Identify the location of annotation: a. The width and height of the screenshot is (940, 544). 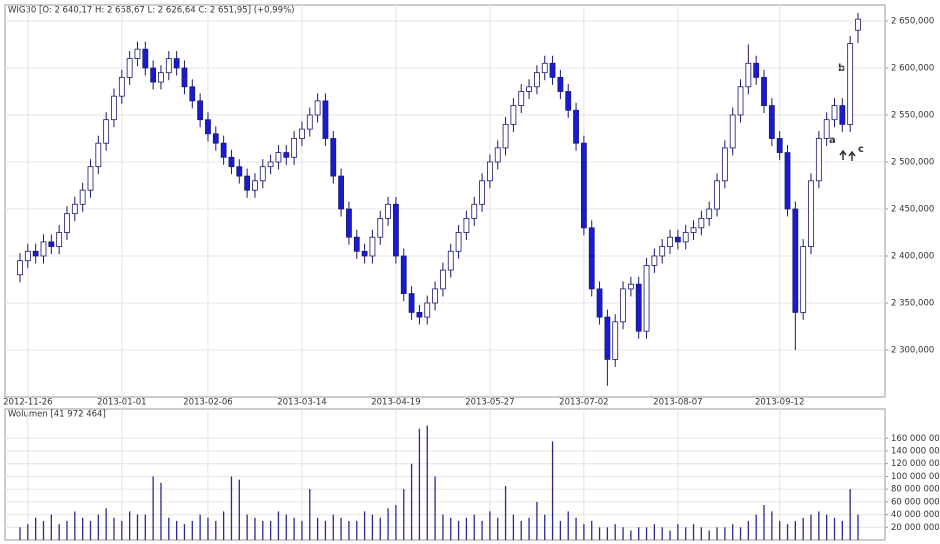
(832, 140).